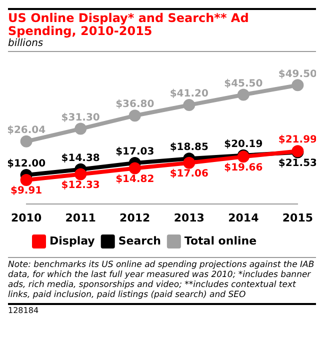 This screenshot has height=345, width=324. Describe the element at coordinates (220, 241) in the screenshot. I see `legend-label: Total online` at that location.